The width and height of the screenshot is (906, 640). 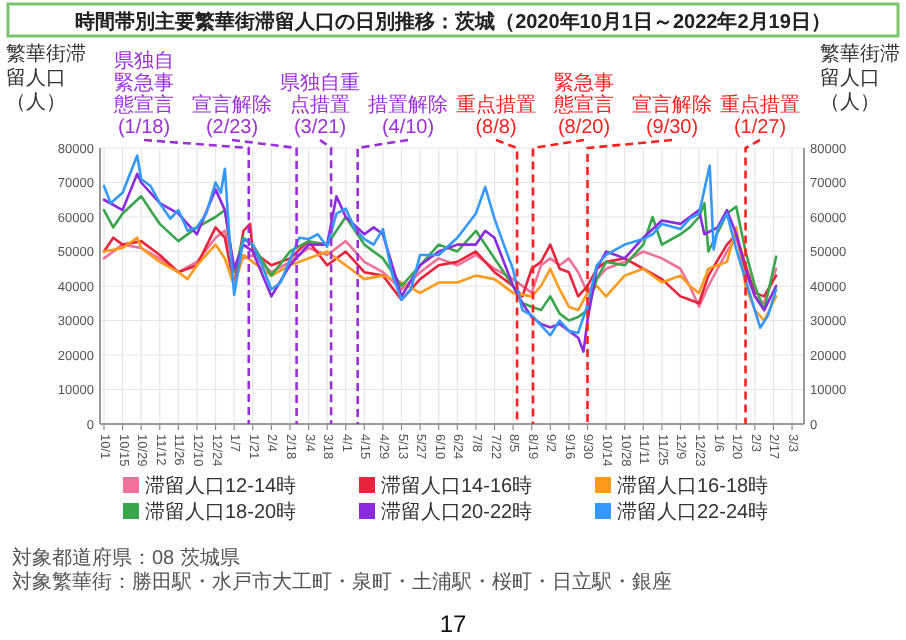 I want to click on ref-line-label: 緊急事態宣言(8/20), so click(x=583, y=105).